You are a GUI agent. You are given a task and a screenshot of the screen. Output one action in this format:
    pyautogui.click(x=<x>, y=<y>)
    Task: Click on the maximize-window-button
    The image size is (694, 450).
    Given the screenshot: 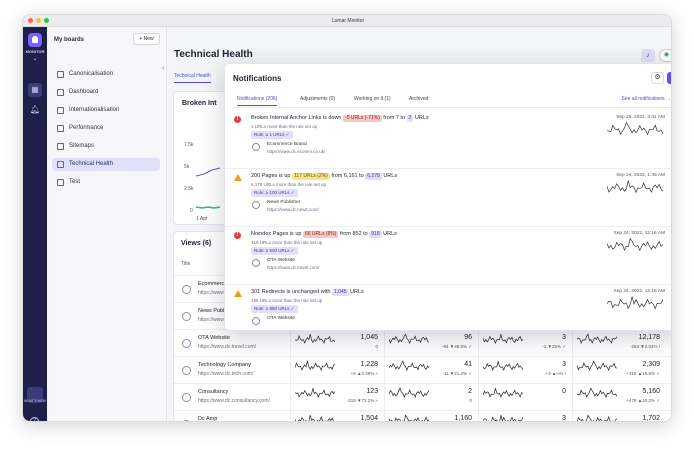 What is the action you would take?
    pyautogui.click(x=46, y=20)
    